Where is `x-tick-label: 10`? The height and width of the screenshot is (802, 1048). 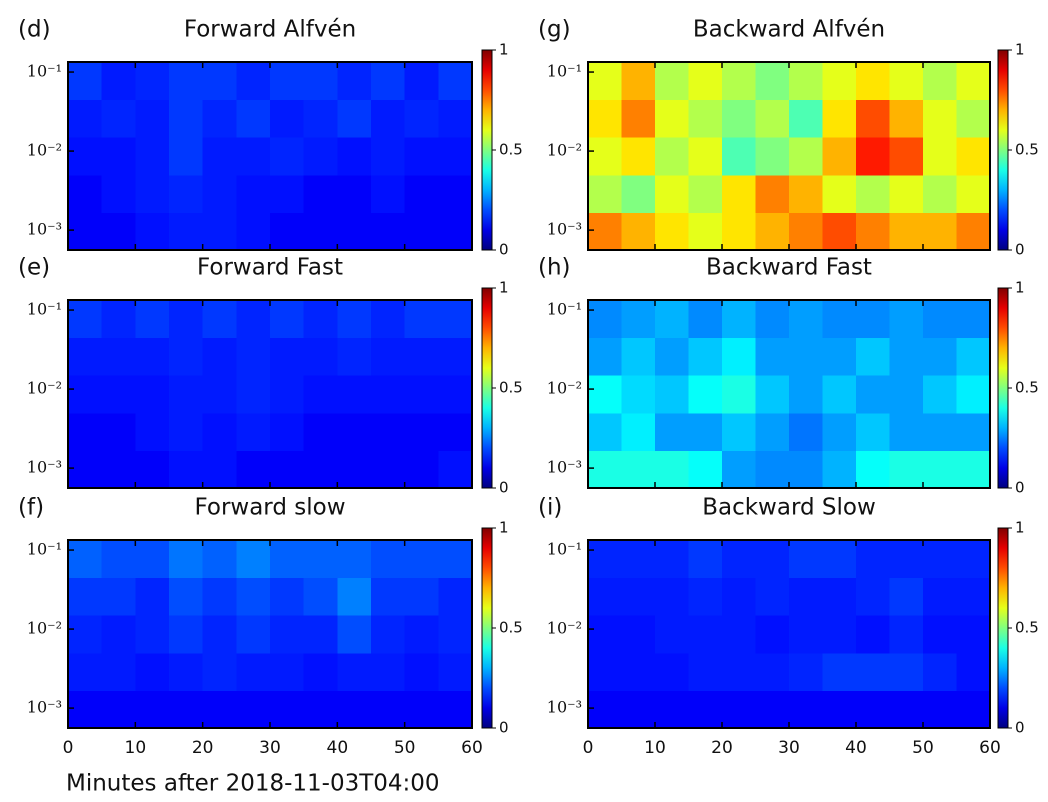 x-tick-label: 10 is located at coordinates (136, 748).